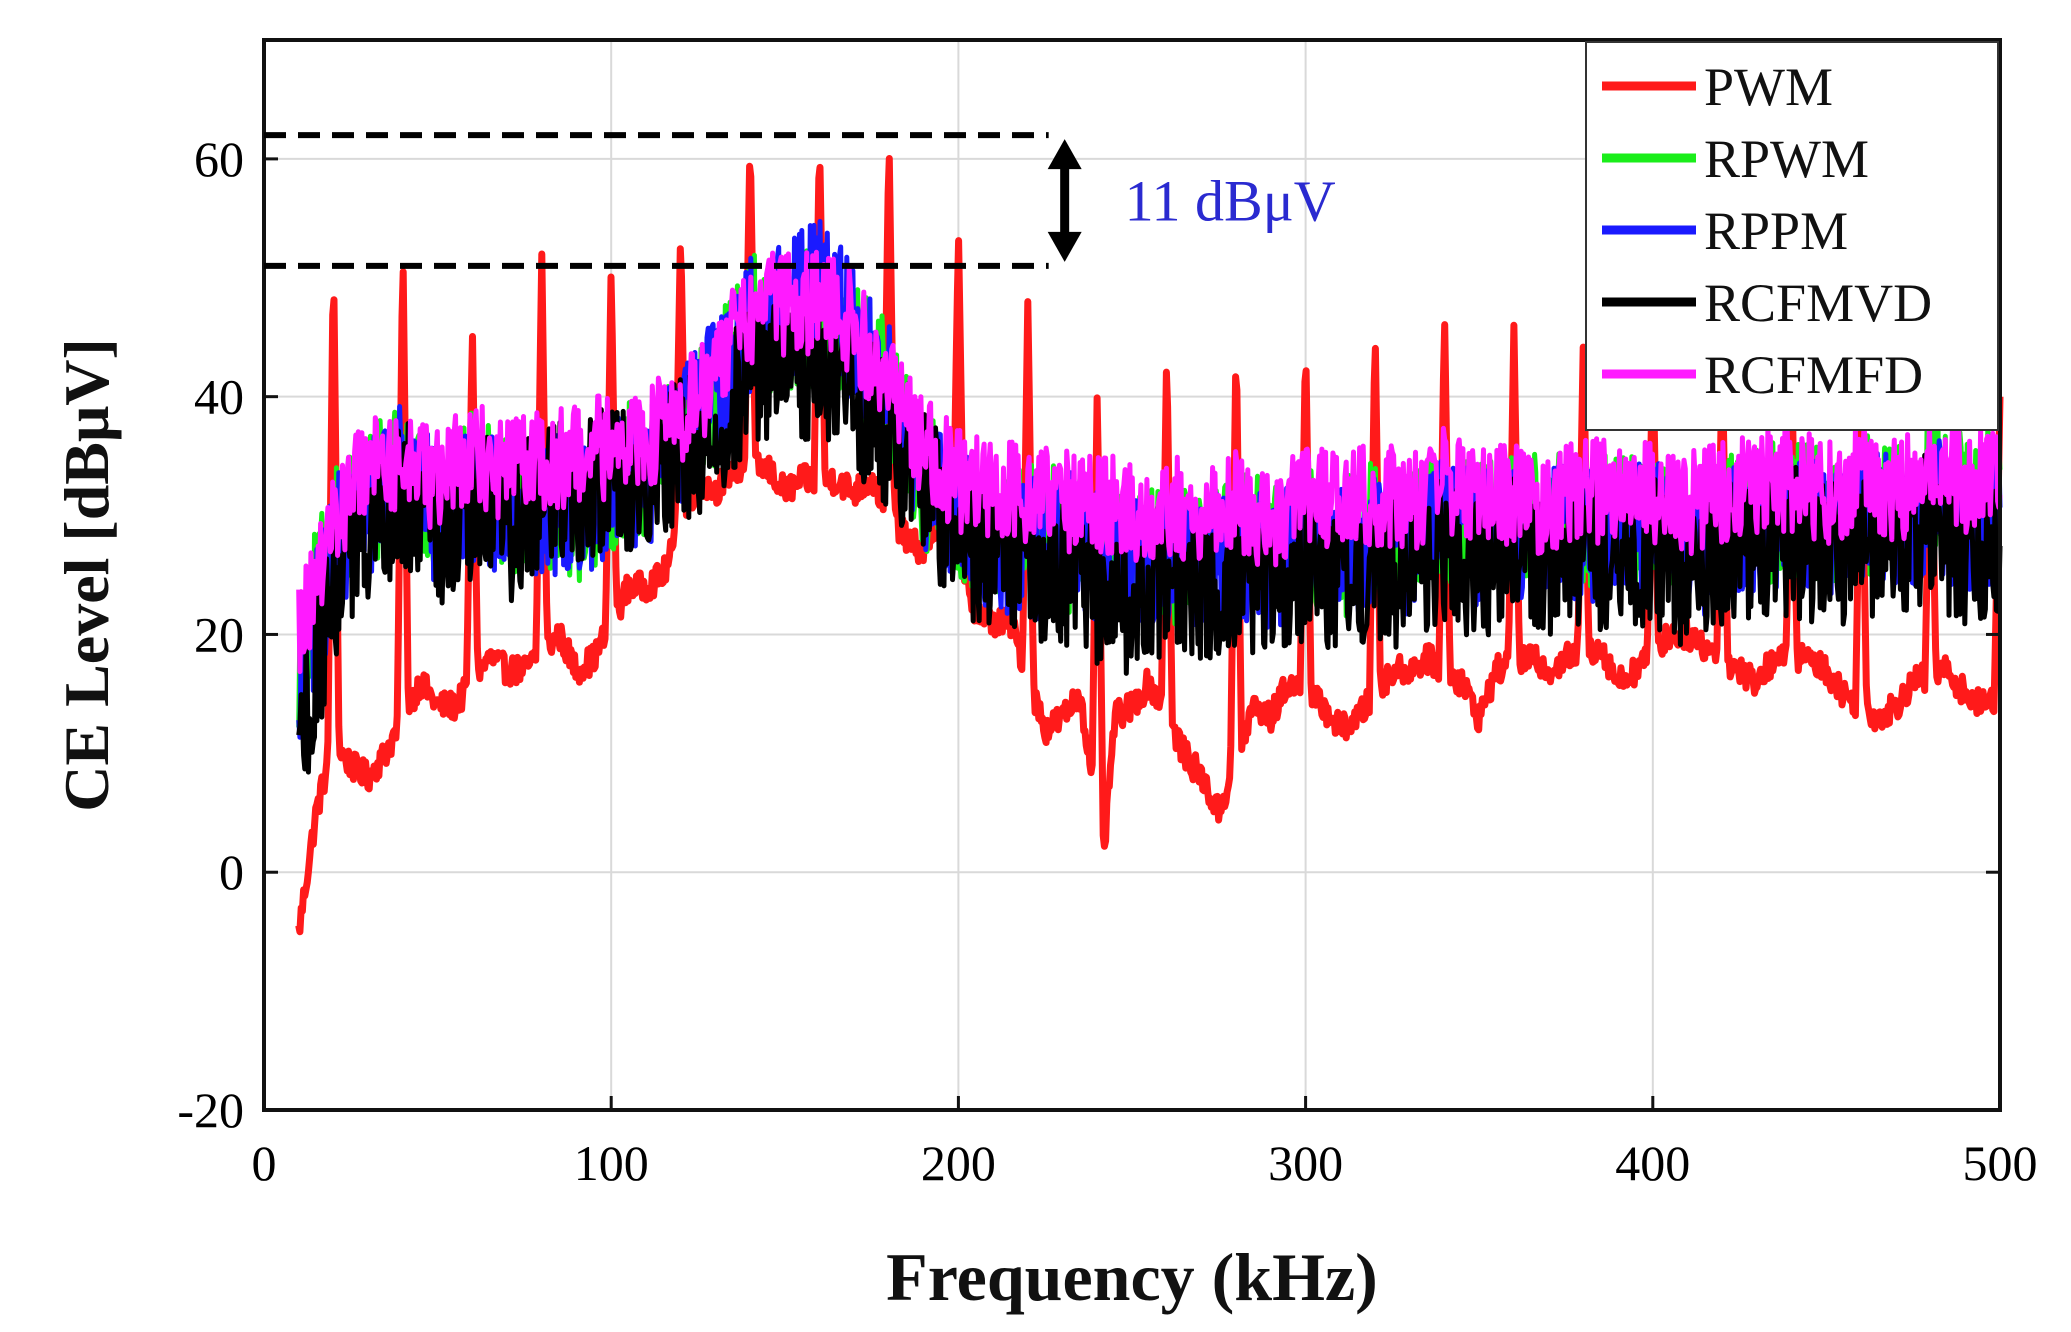  I want to click on annotation: 11 dBμV, so click(800, 200).